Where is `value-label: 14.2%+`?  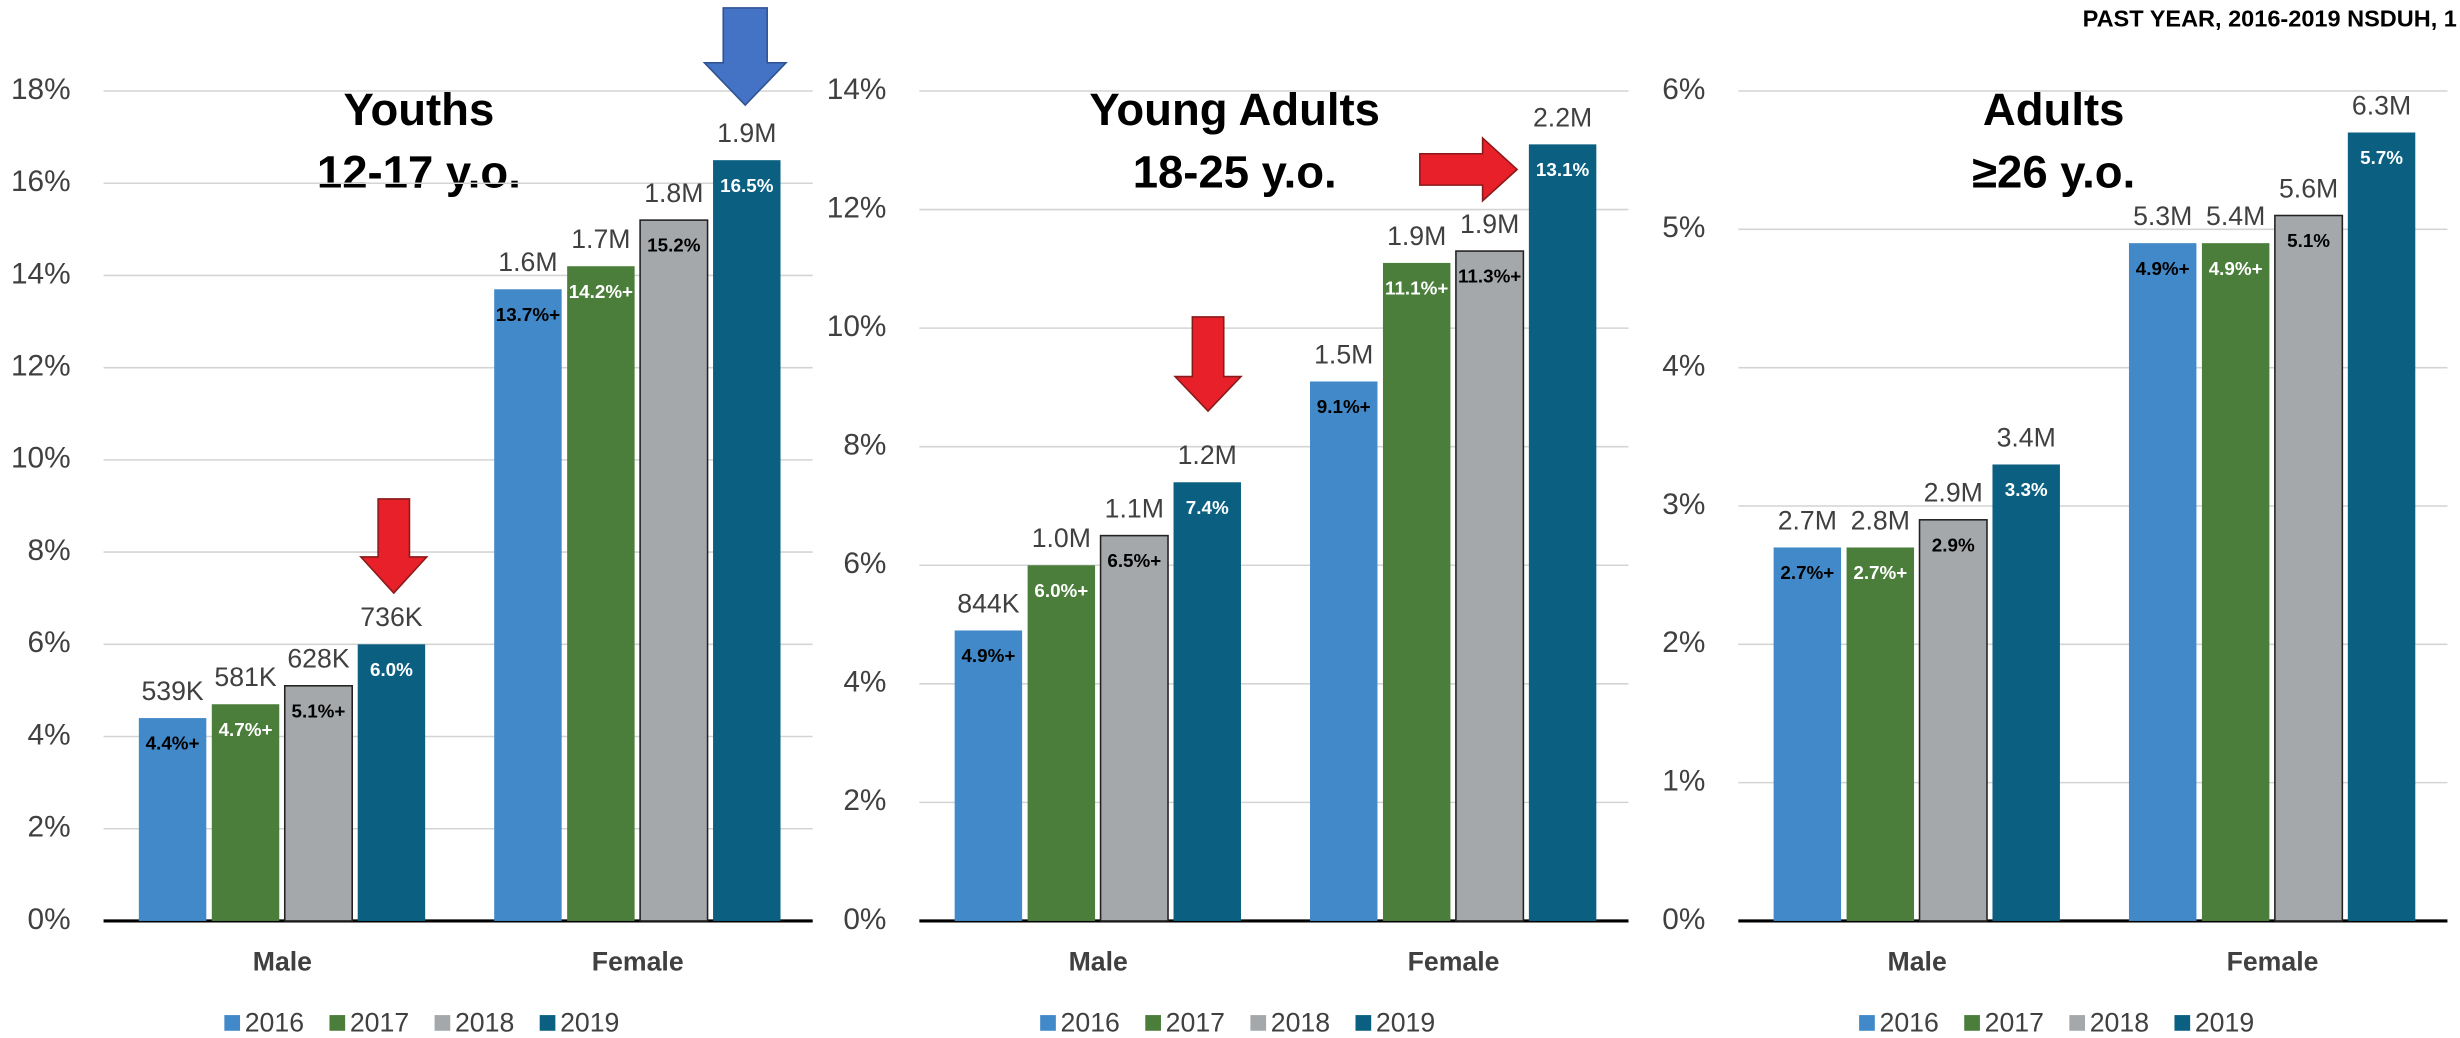
value-label: 14.2%+ is located at coordinates (601, 291).